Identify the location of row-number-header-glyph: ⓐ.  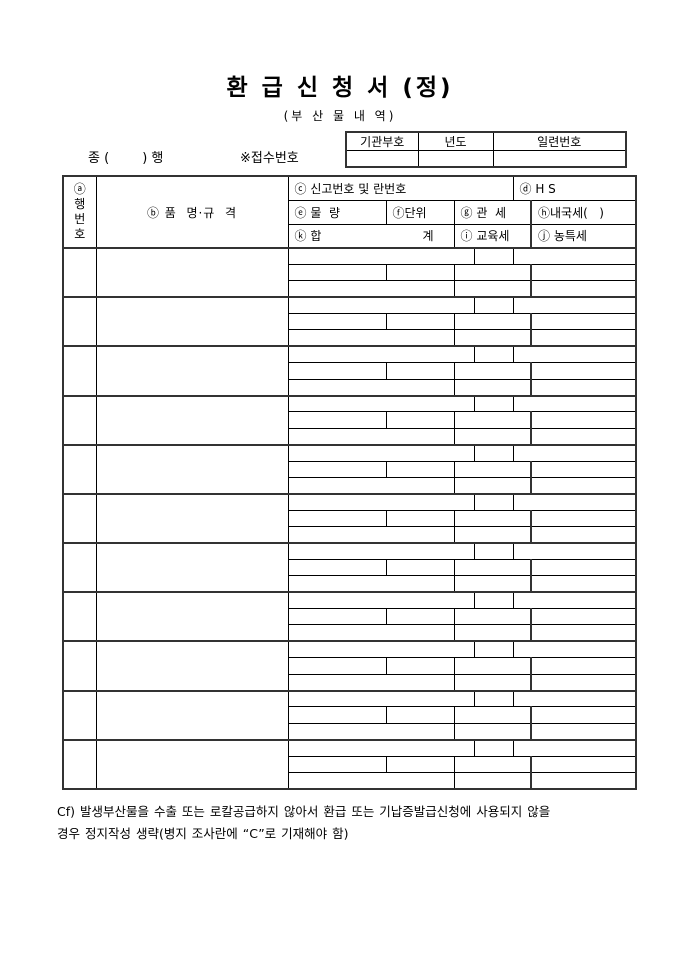
(79, 189).